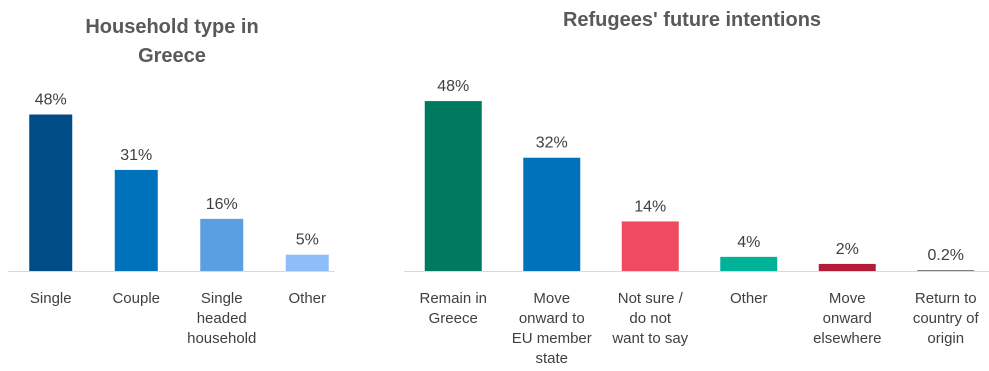 This screenshot has height=371, width=989. I want to click on data-label: 0.2%, so click(946, 255).